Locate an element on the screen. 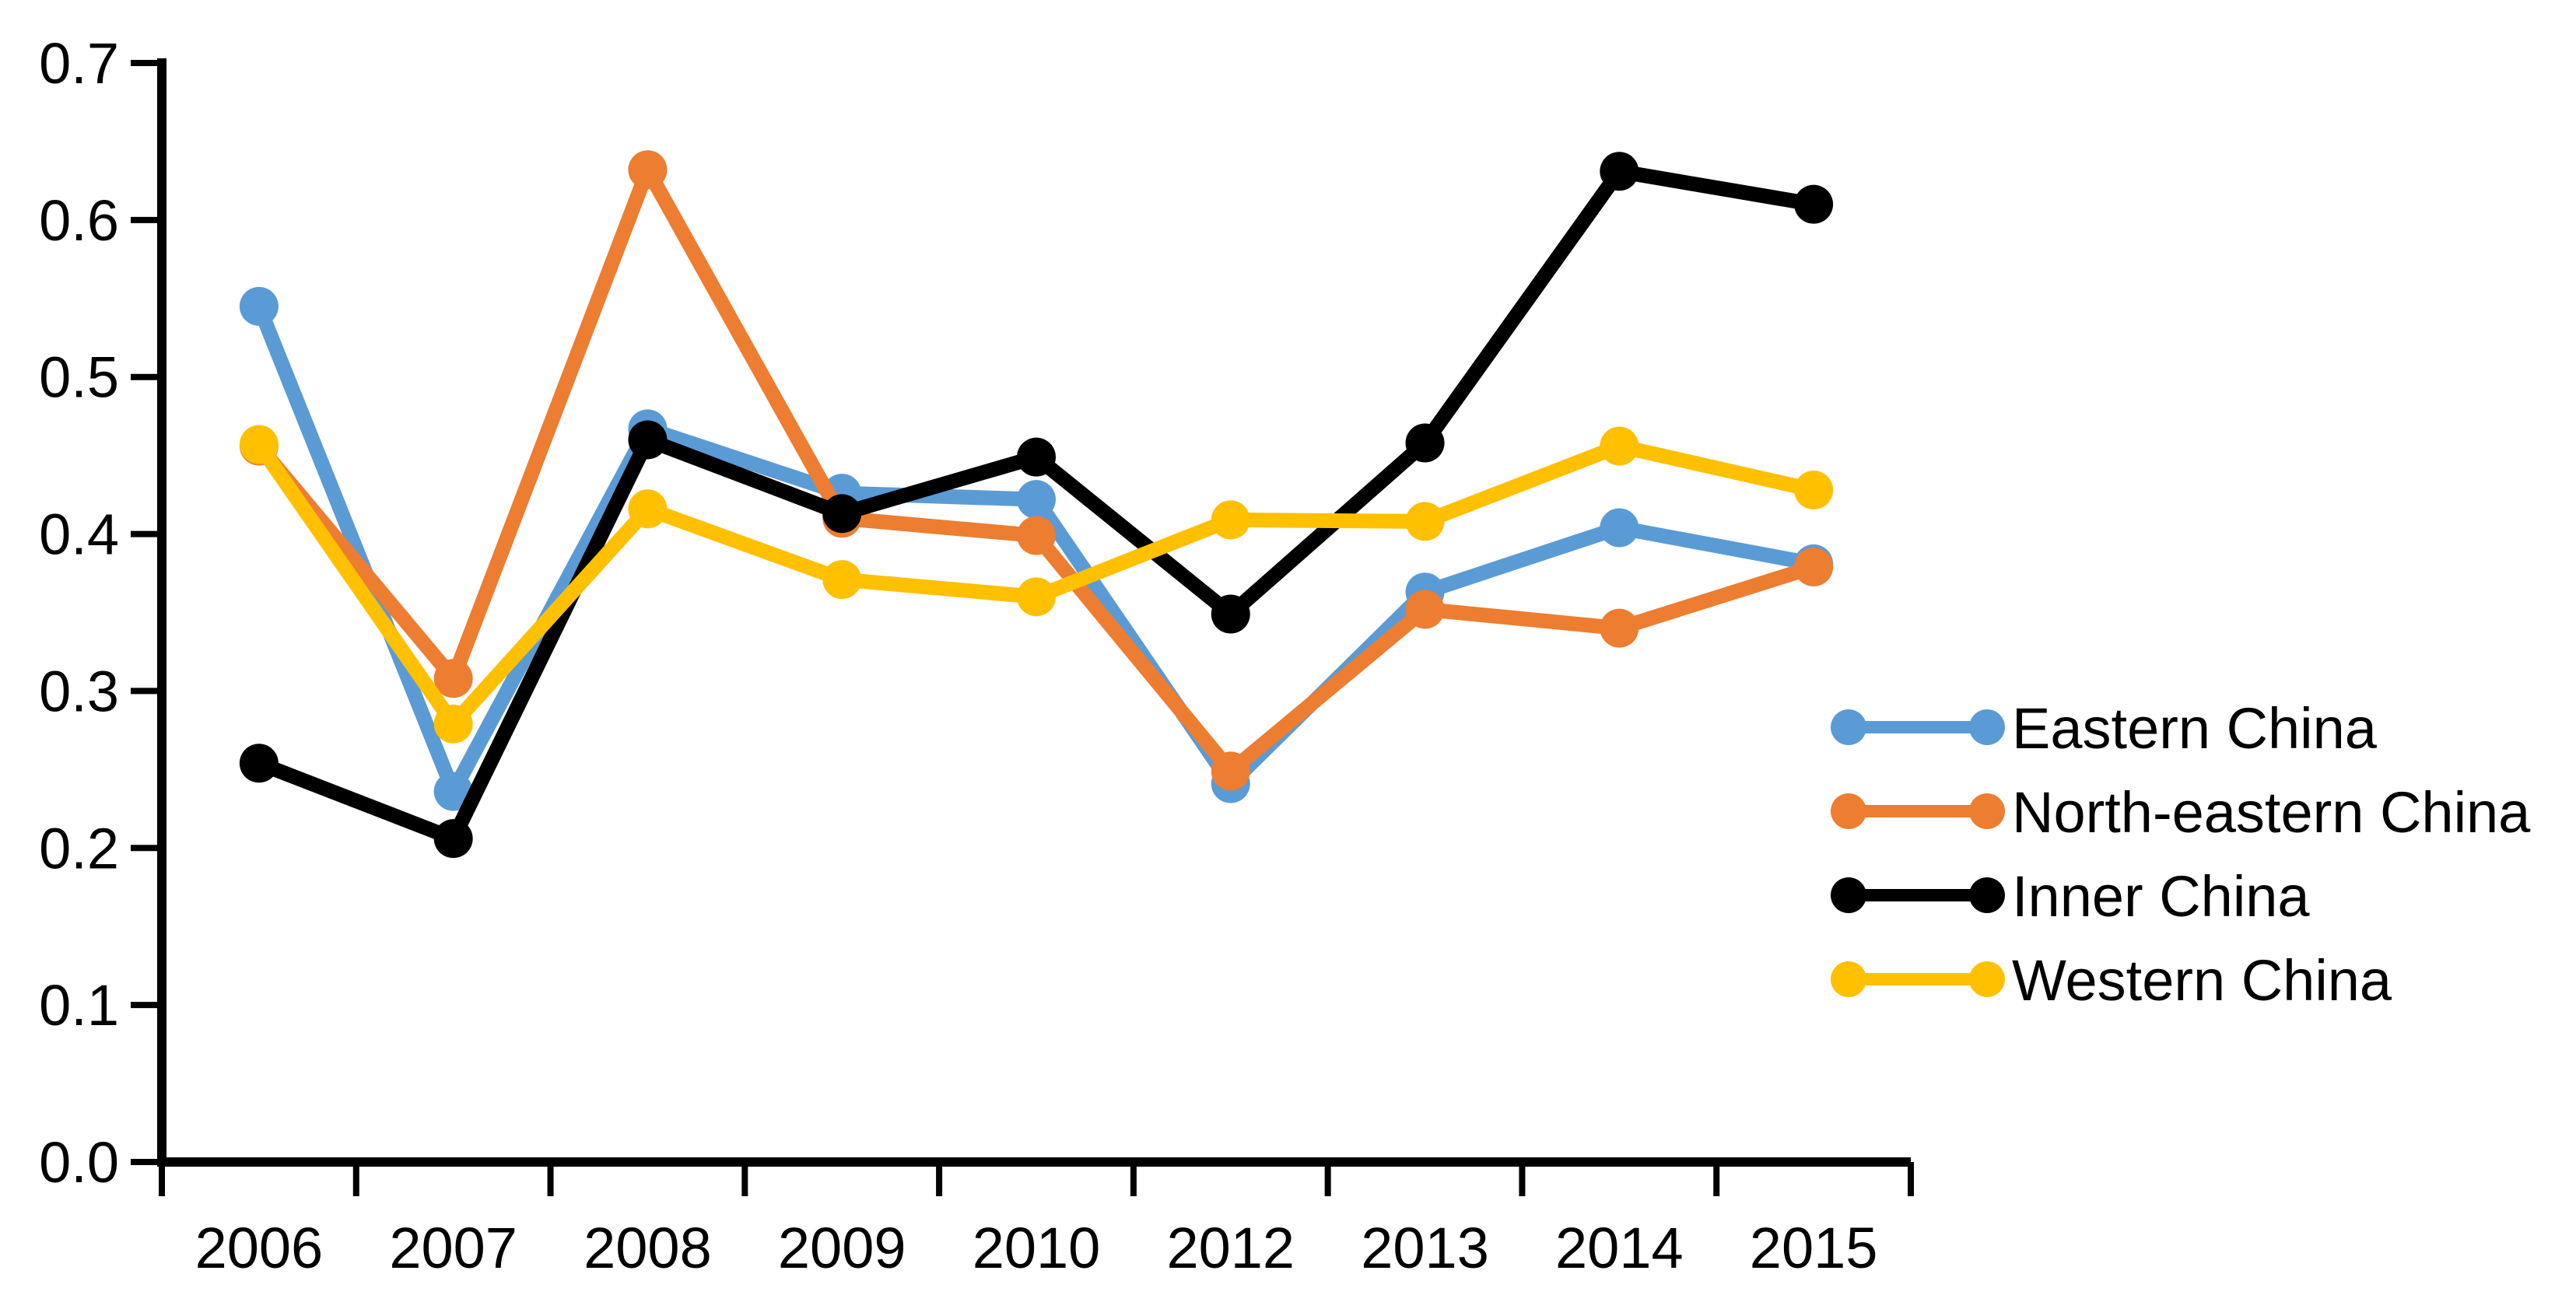  legend-item-inner-china: Inner China is located at coordinates (2070, 897).